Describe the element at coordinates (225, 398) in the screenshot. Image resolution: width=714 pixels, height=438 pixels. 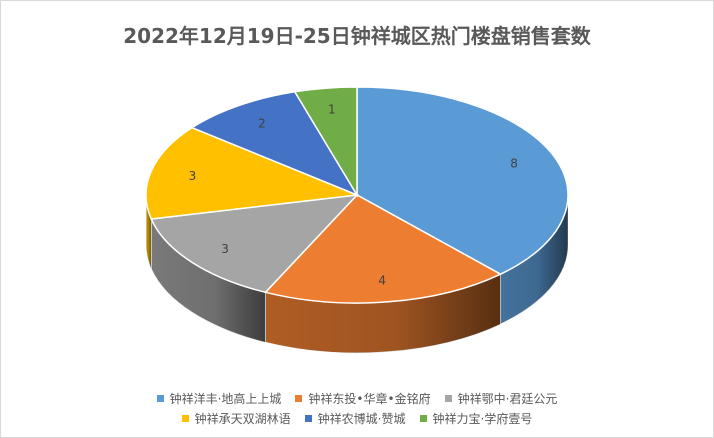
I see `legend-label: 钟祥洋丰·地高上上城` at that location.